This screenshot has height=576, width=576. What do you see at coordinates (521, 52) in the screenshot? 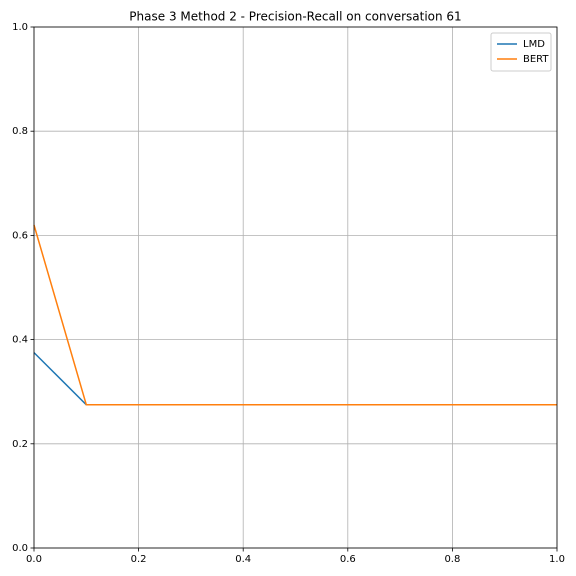
I see `legend-box` at bounding box center [521, 52].